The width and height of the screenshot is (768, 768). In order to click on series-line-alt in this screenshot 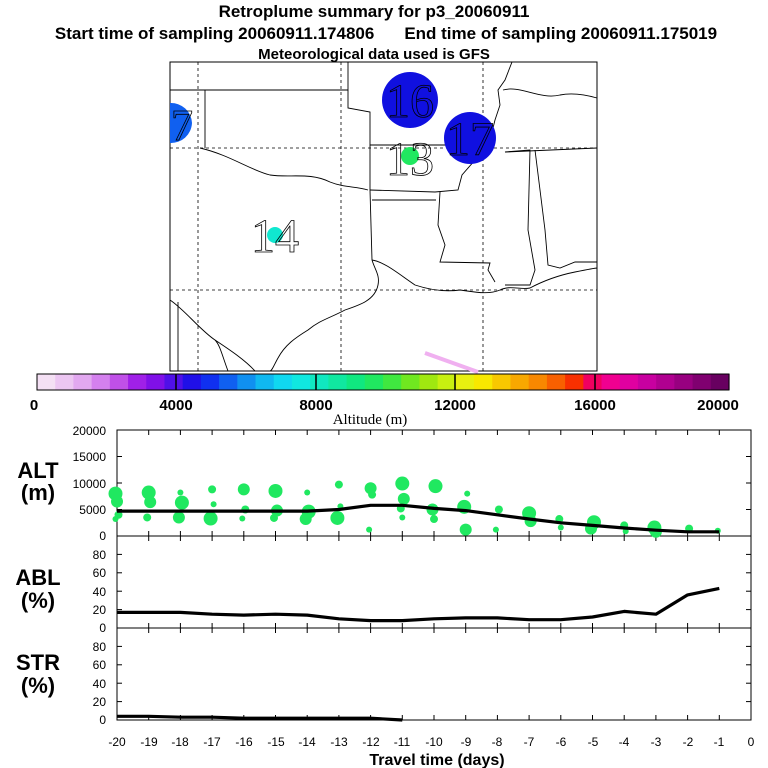, I will do `click(418, 518)`.